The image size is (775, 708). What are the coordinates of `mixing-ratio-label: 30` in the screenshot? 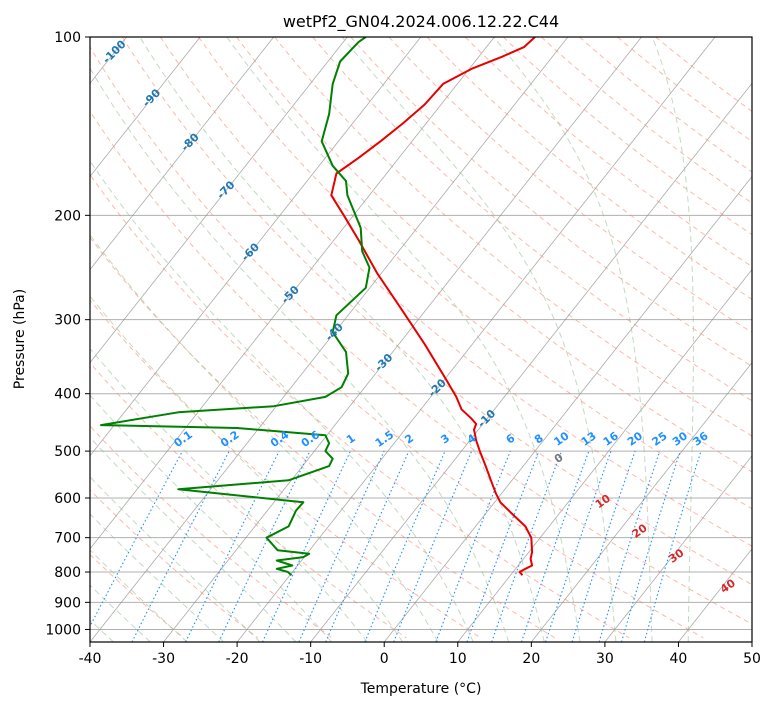 It's located at (680, 439).